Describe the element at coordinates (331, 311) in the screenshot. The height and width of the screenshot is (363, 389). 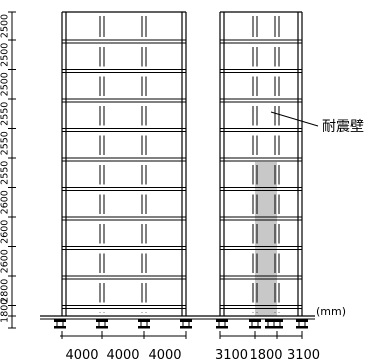
I see `unit-label: (mm)` at that location.